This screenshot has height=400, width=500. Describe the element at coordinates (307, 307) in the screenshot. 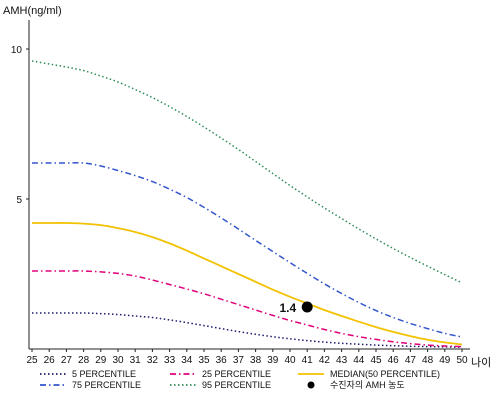

I see `patient-amh-point` at that location.